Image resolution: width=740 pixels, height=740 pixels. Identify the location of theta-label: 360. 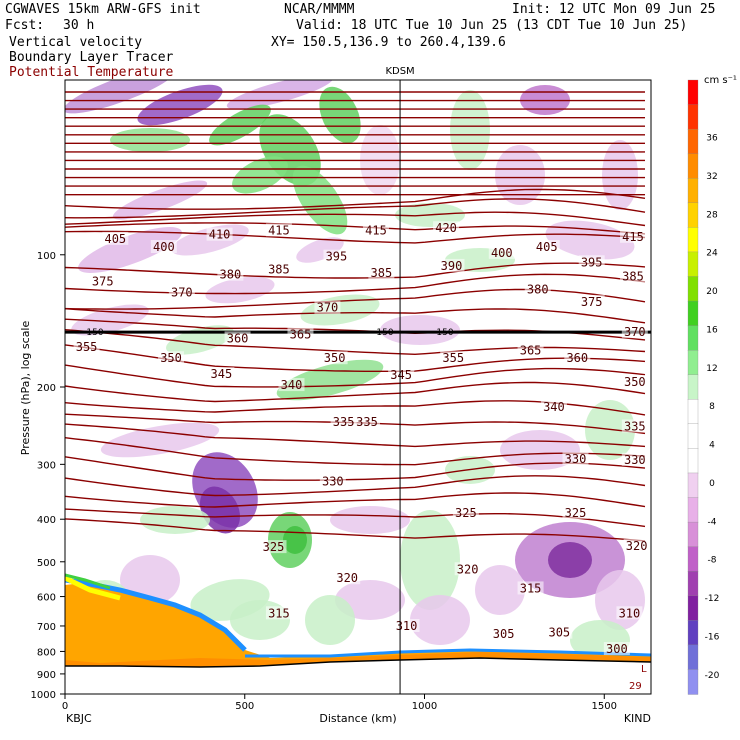
(238, 338).